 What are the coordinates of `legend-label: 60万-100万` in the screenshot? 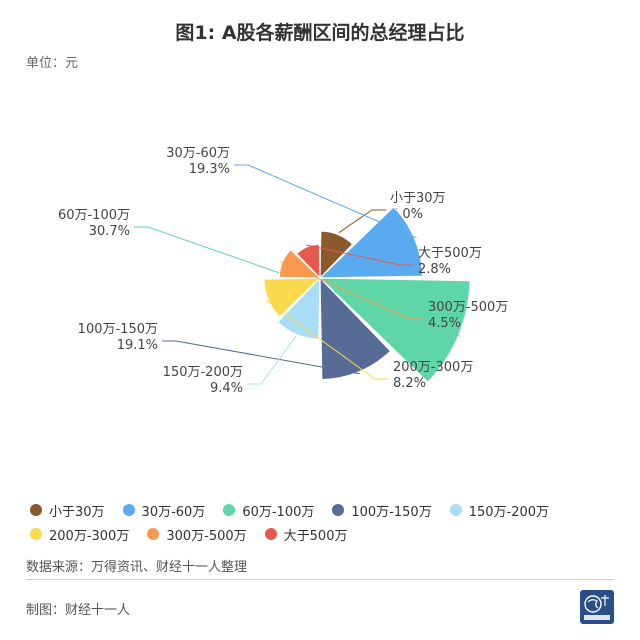 It's located at (278, 512).